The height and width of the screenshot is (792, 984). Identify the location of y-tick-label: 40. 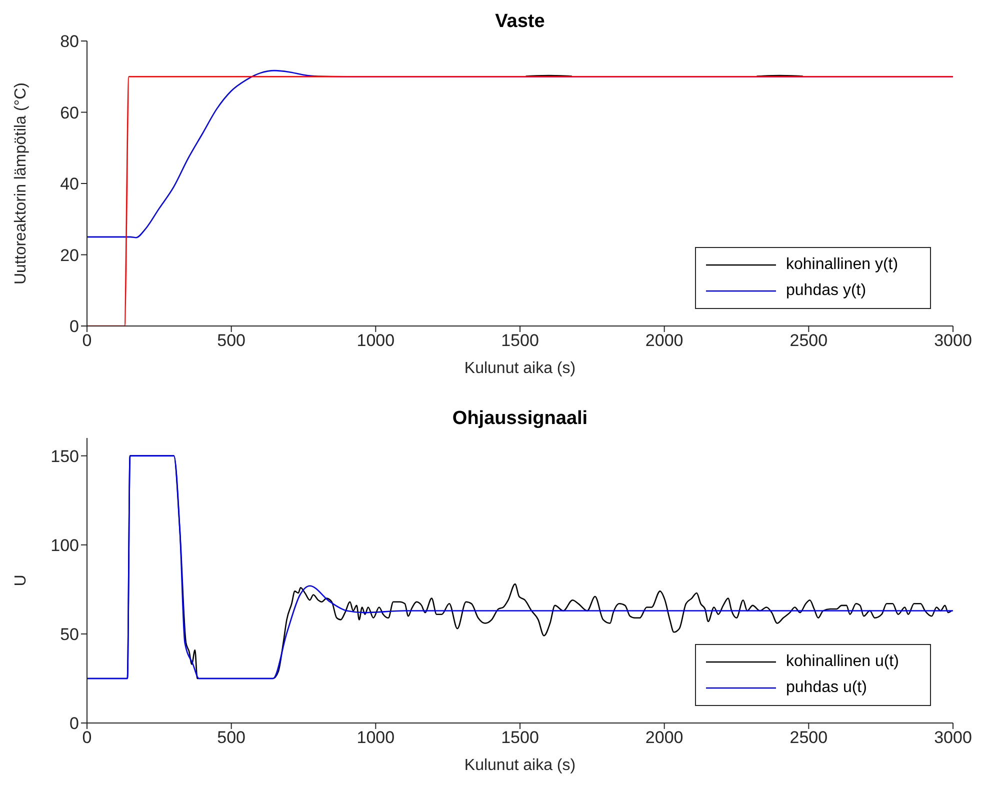
(69, 184).